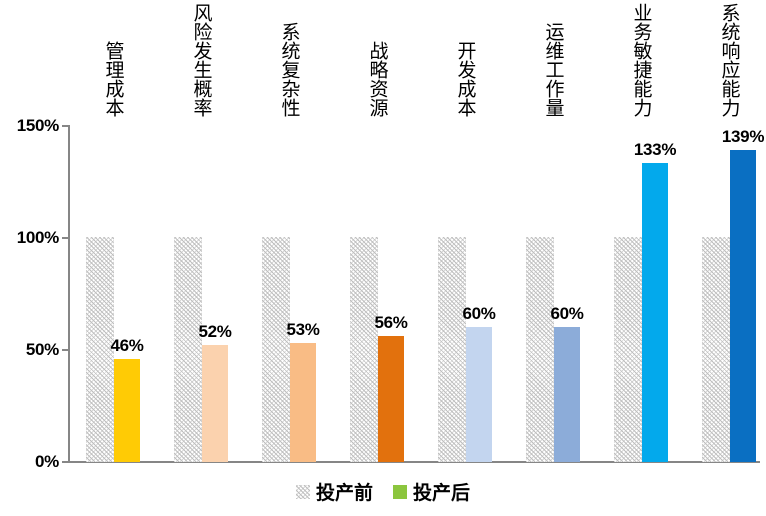 The height and width of the screenshot is (516, 766). Describe the element at coordinates (115, 251) in the screenshot. I see `bar-group: 管理成本 46%` at that location.